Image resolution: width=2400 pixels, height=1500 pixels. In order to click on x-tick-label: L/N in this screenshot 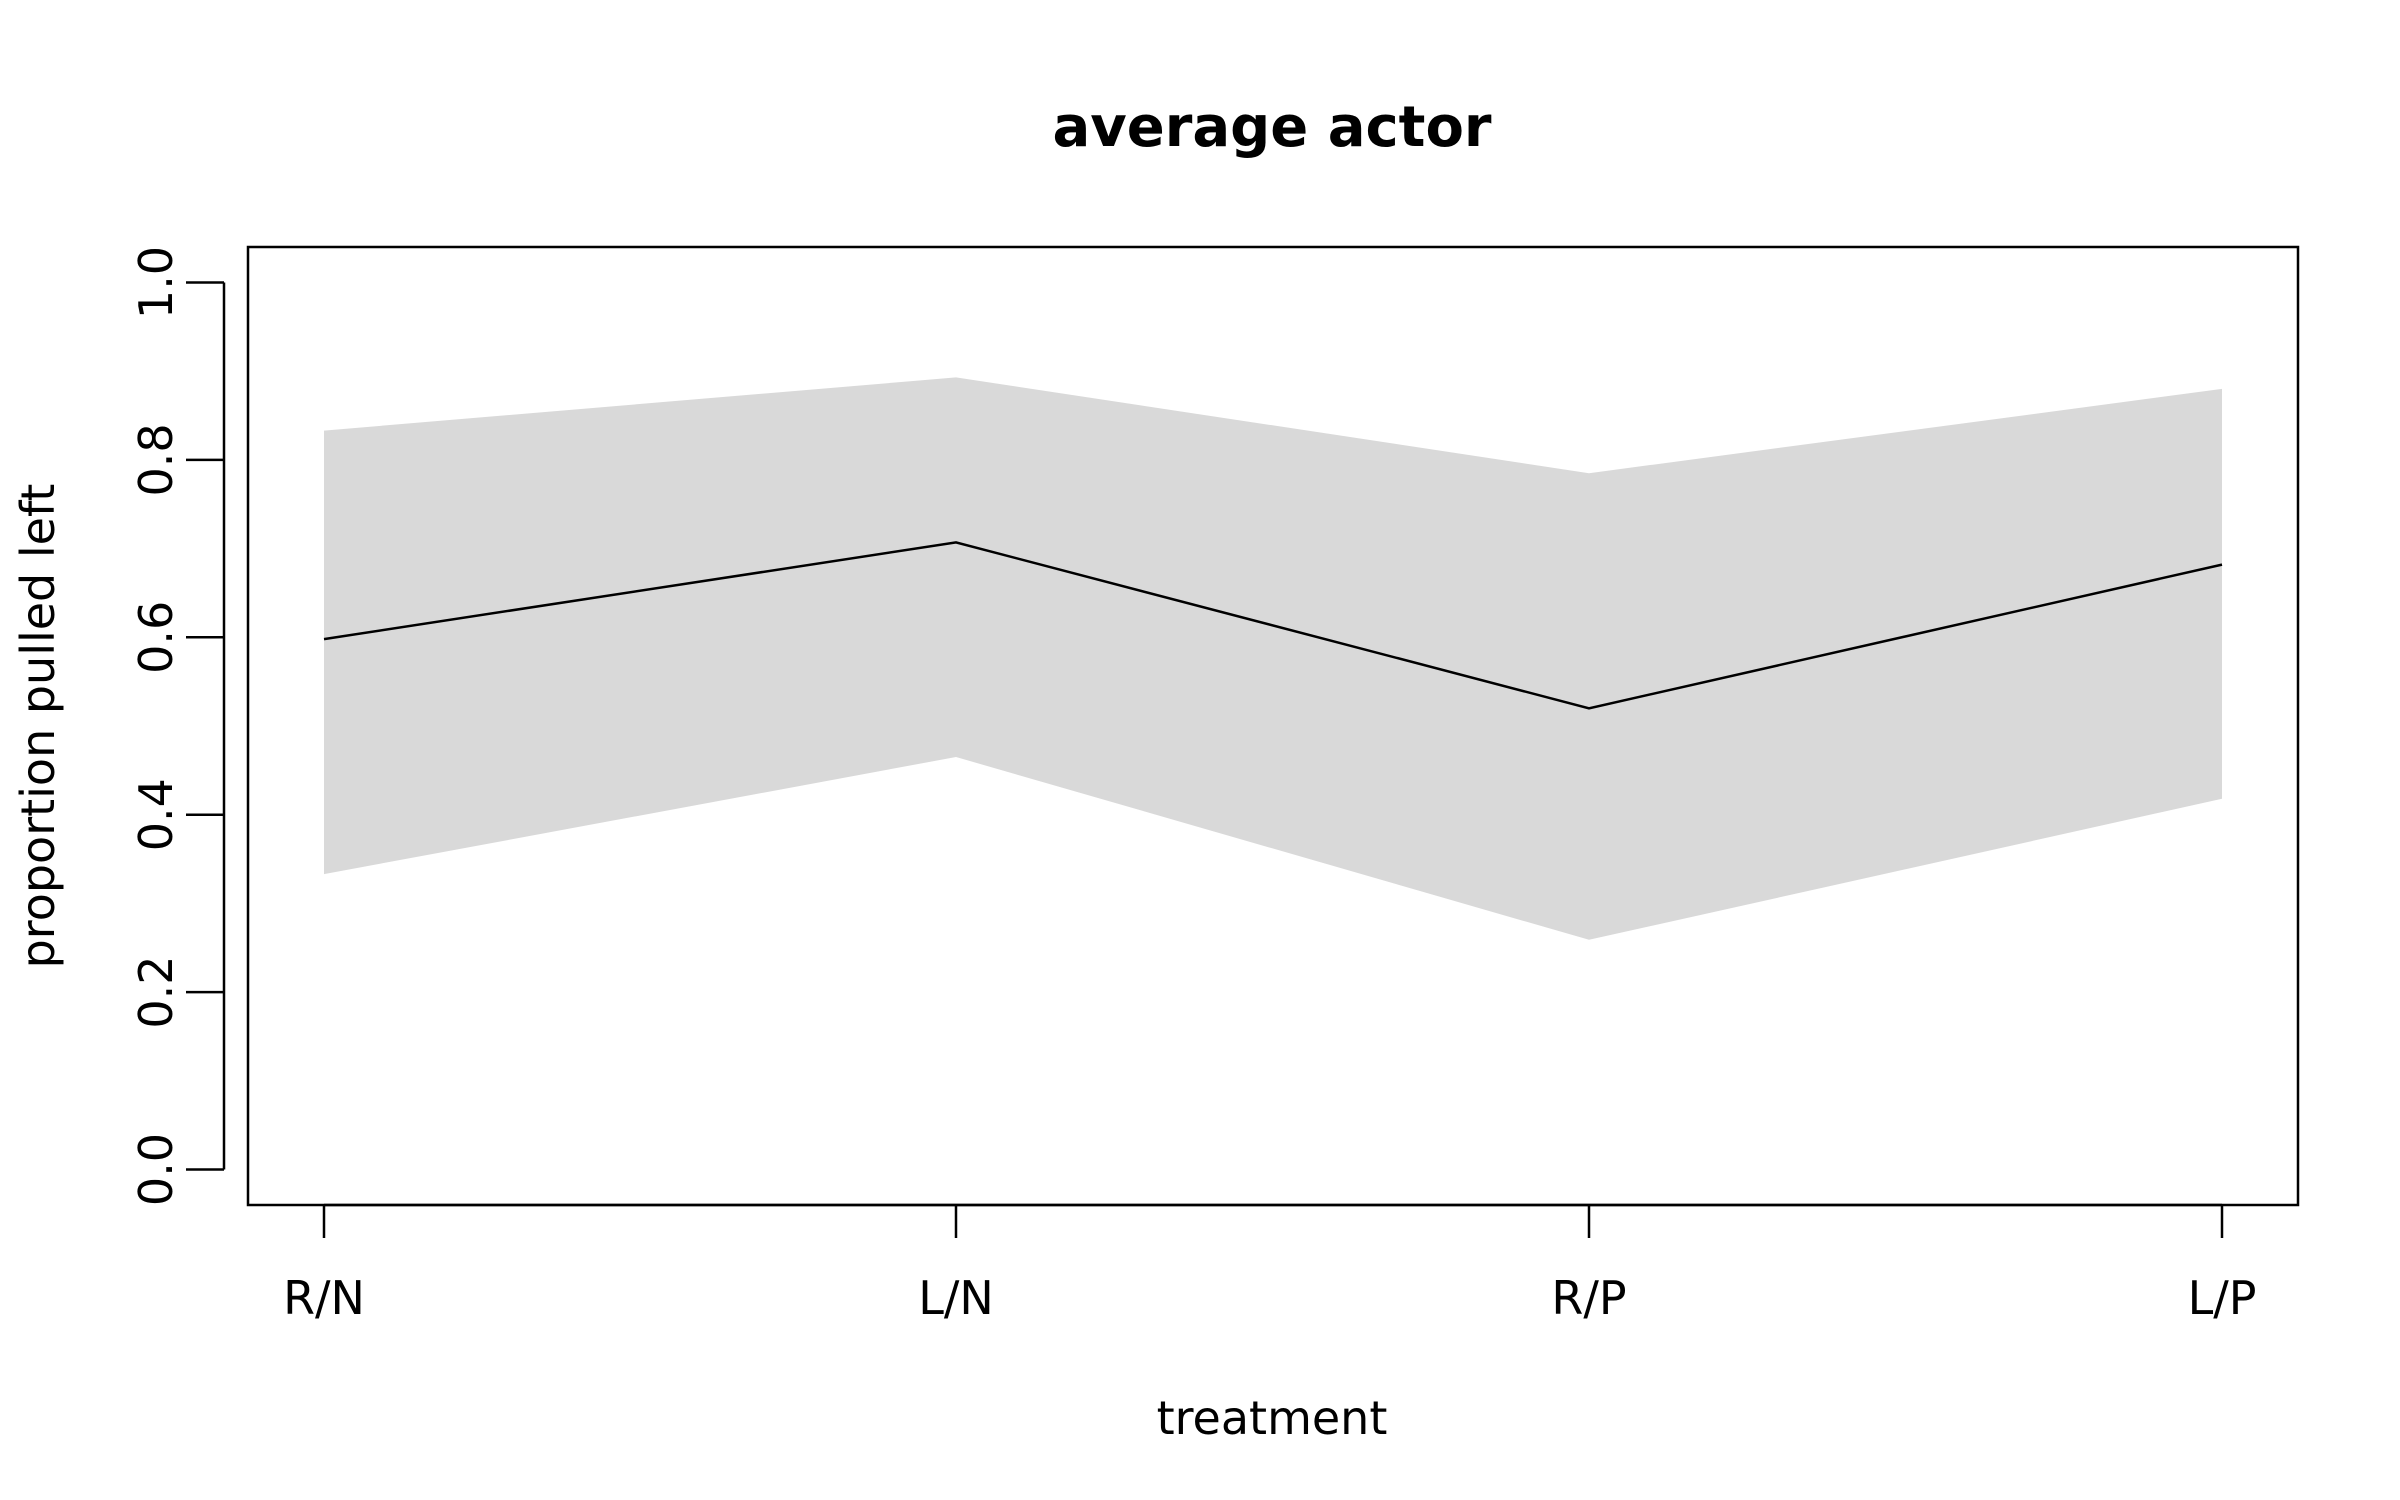, I will do `click(956, 1298)`.